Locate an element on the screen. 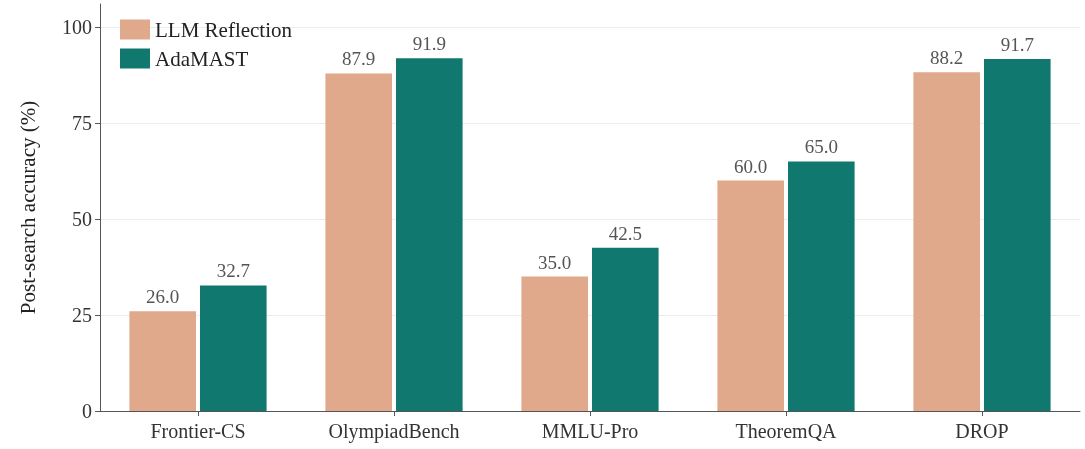  legend-label: AdaMAST is located at coordinates (202, 58).